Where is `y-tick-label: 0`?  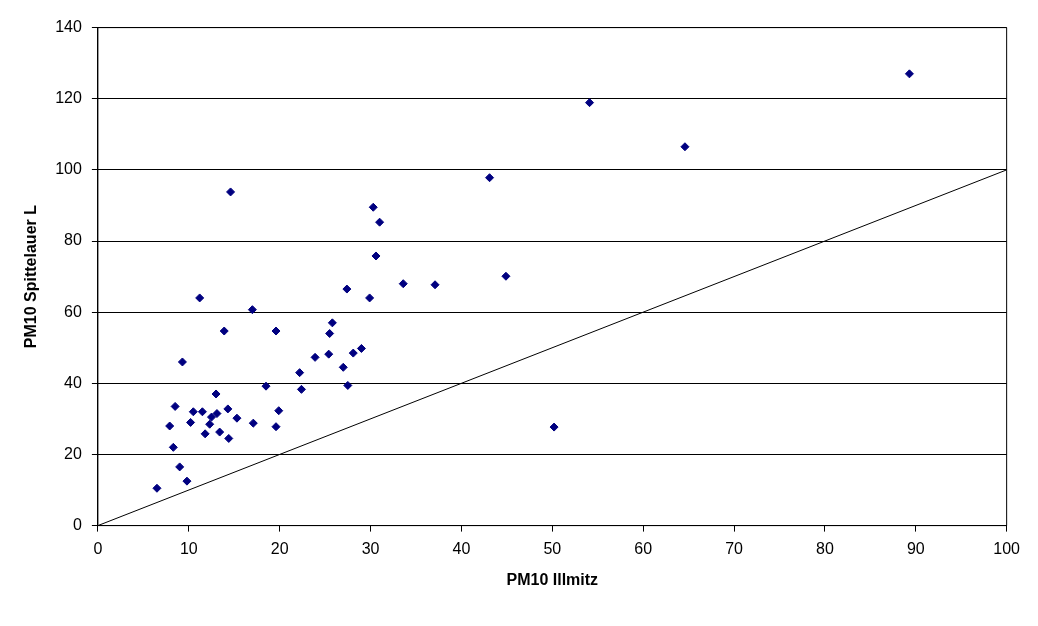 y-tick-label: 0 is located at coordinates (77, 525).